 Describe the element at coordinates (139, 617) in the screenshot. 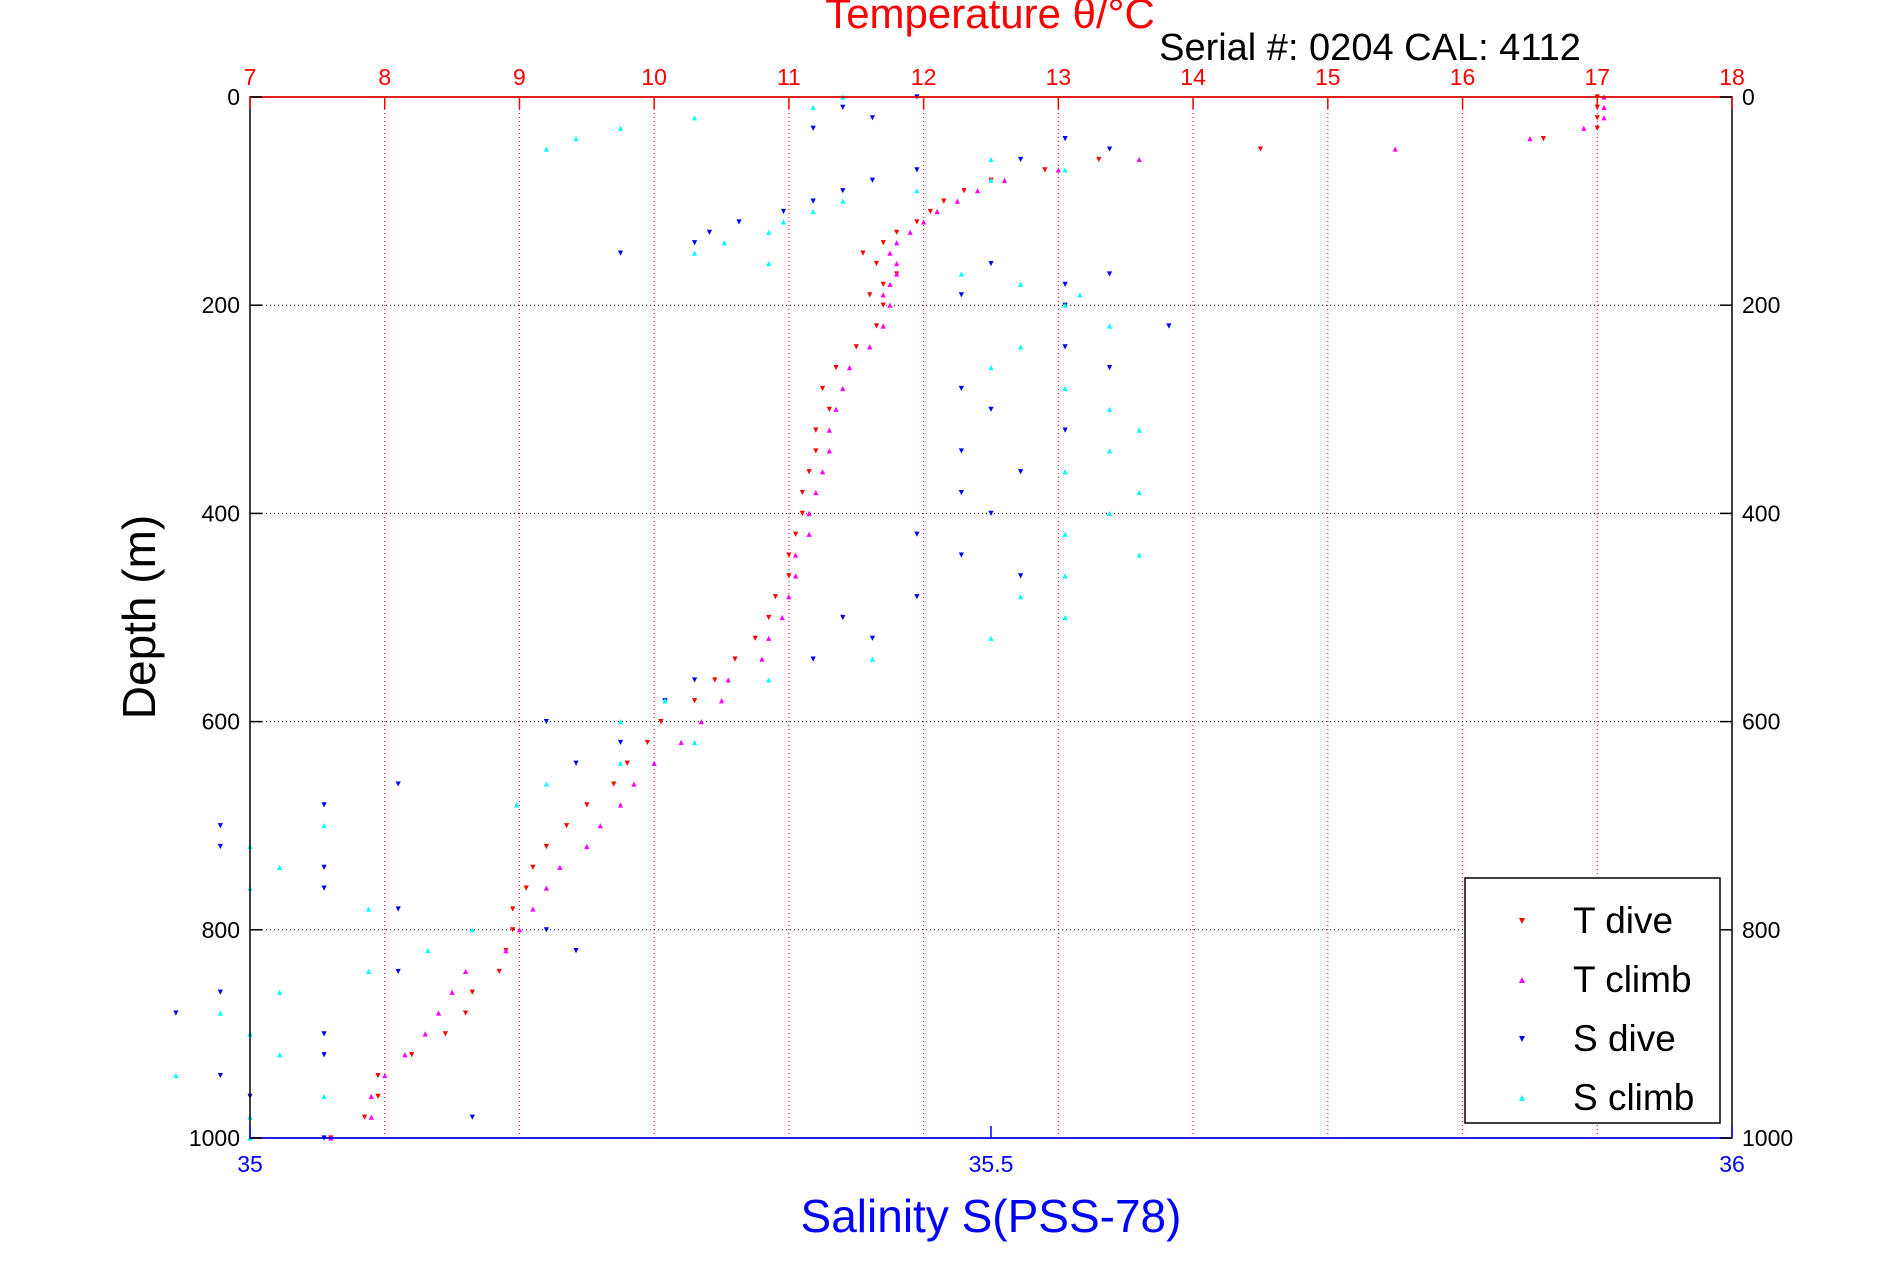

I see `y-axis-label: Depth (m)` at that location.